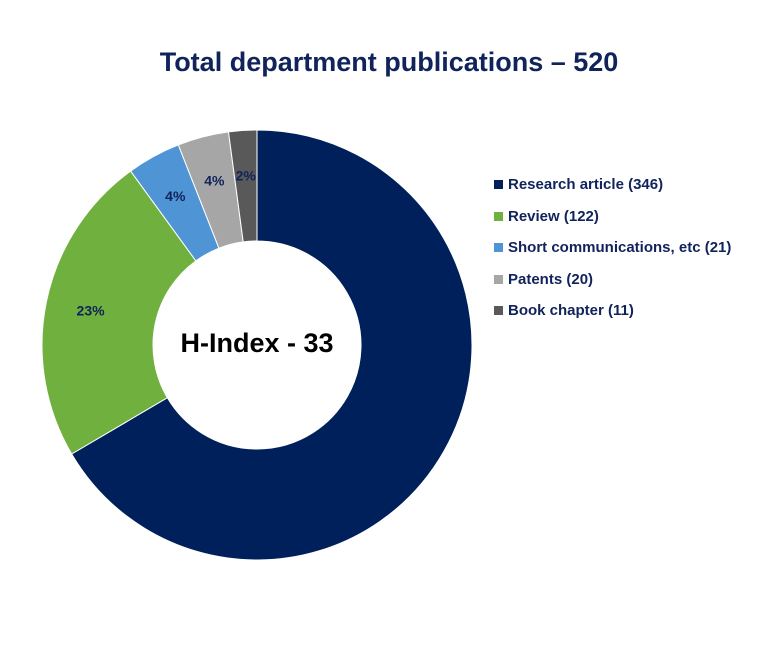 The height and width of the screenshot is (645, 778). Describe the element at coordinates (612, 280) in the screenshot. I see `legend-item-3: Patents (20)` at that location.